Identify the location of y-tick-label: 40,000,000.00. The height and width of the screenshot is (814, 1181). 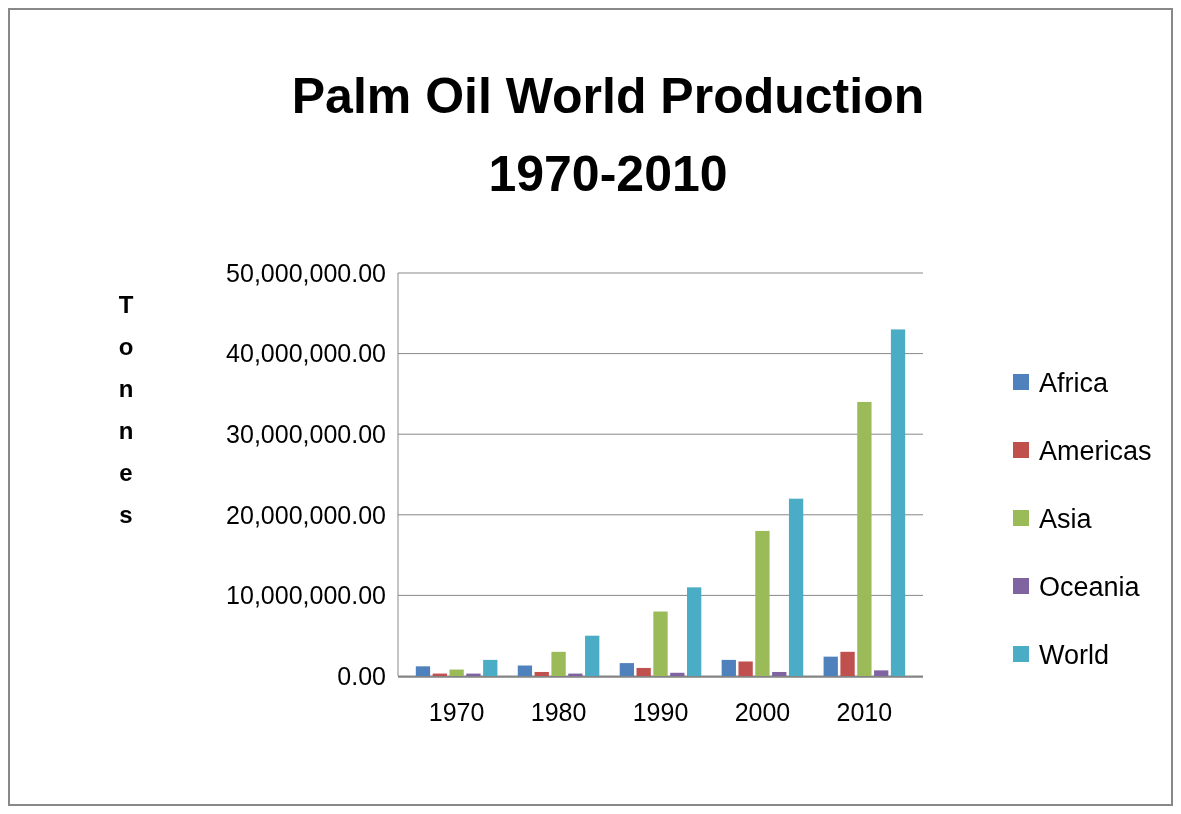
(306, 353).